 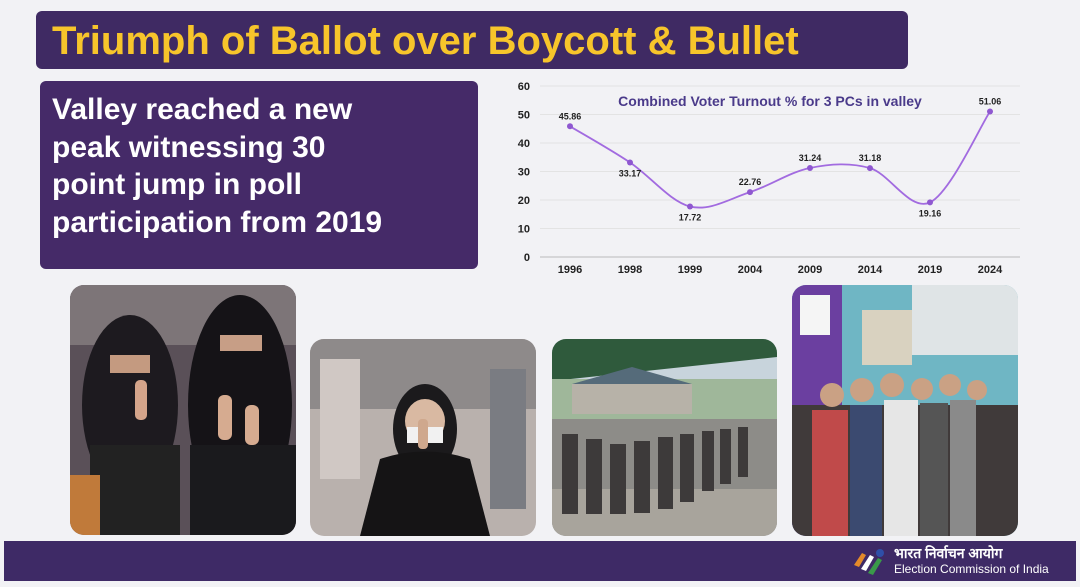 I want to click on x-tick-label: 2019, so click(x=930, y=270).